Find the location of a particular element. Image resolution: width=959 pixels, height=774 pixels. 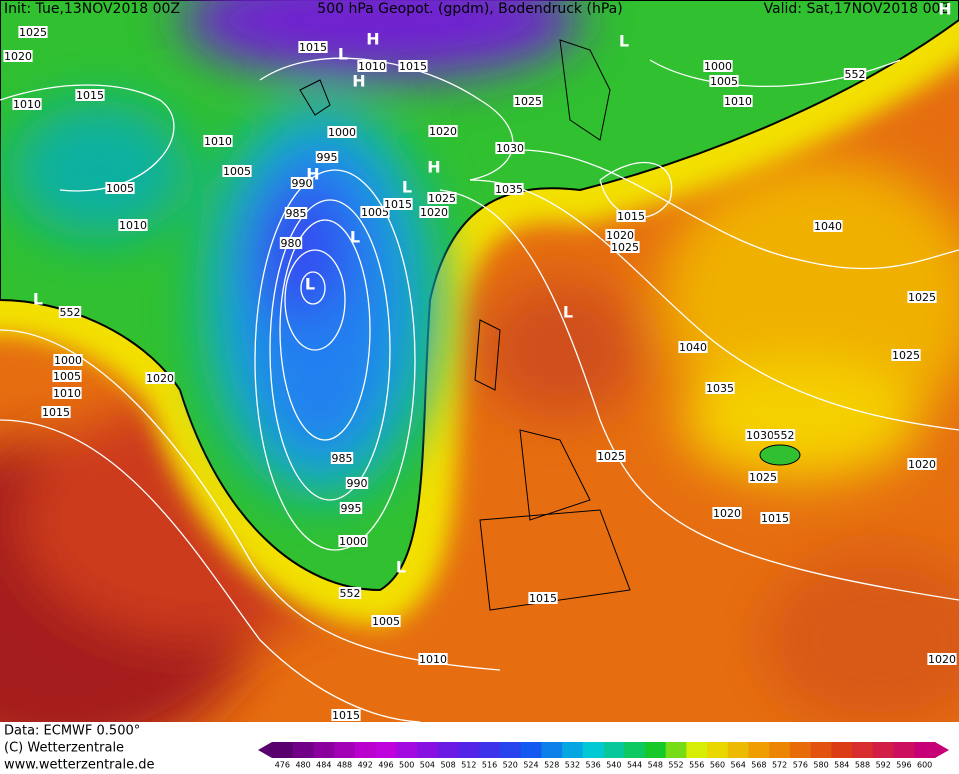

colorbar-tick-label: 528 is located at coordinates (551, 765).